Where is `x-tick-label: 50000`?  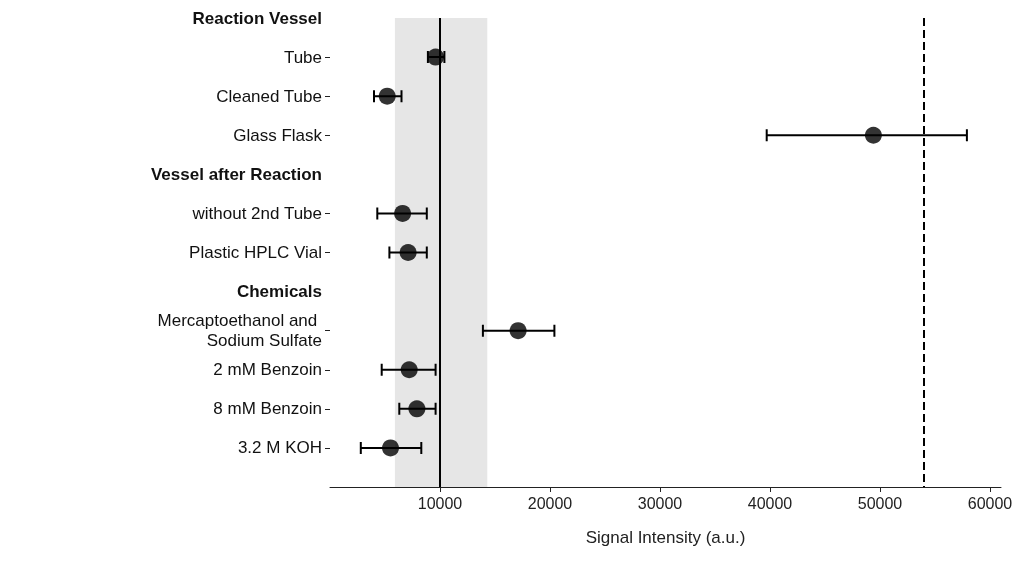
x-tick-label: 50000 is located at coordinates (880, 503).